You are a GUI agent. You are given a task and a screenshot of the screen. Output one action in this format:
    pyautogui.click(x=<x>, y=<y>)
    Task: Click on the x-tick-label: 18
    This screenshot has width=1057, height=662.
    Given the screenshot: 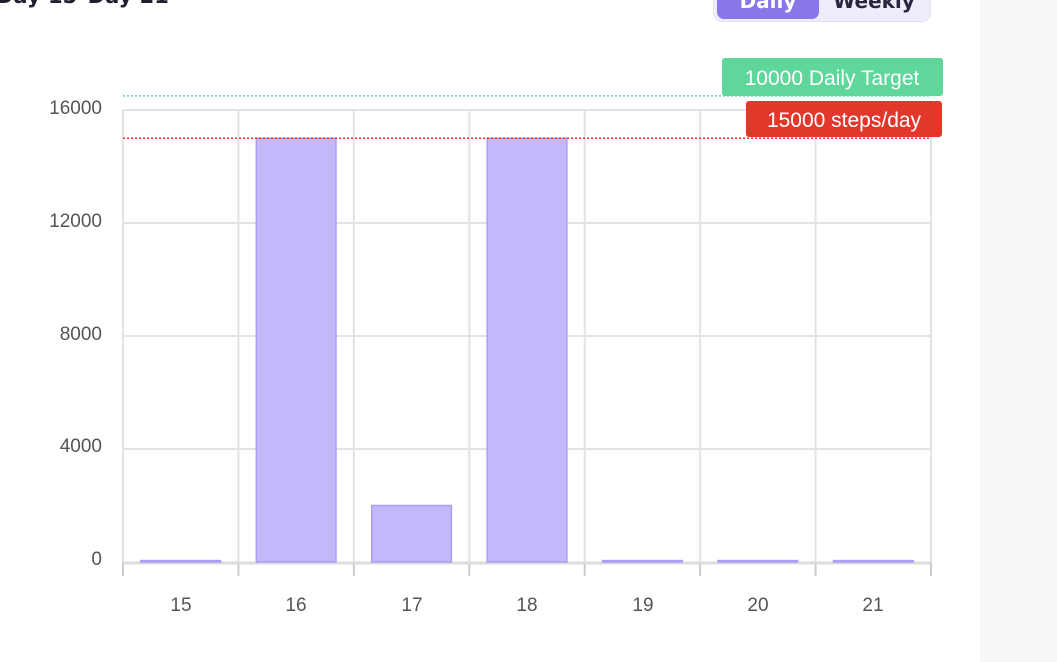 What is the action you would take?
    pyautogui.click(x=526, y=605)
    